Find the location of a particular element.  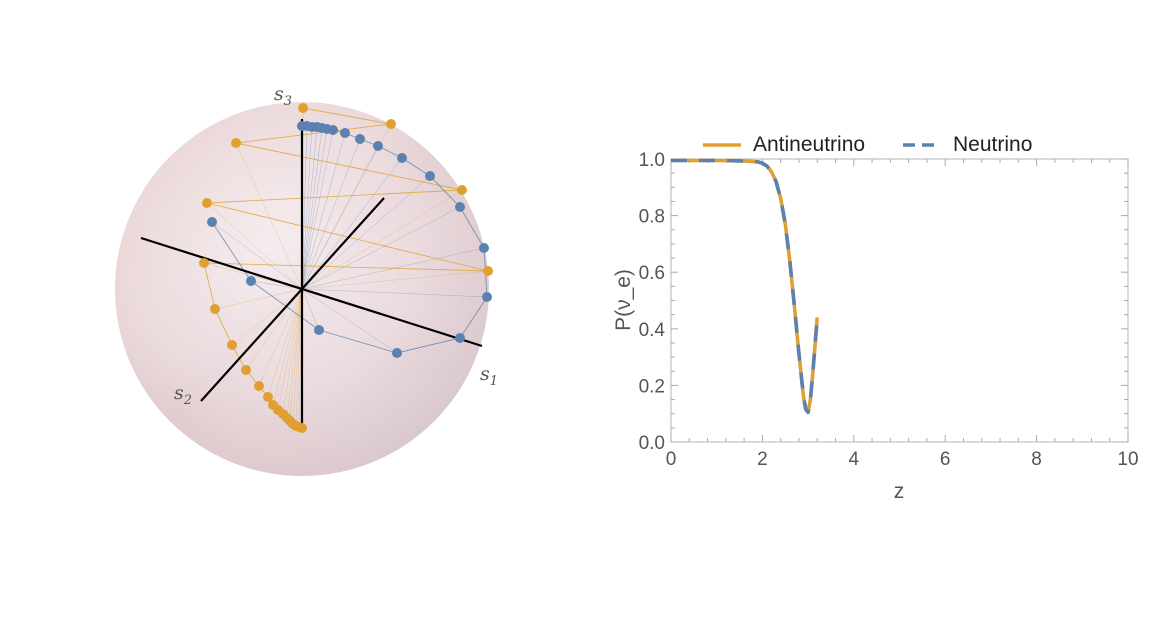

legend-label-antineutrino: Antineutrino is located at coordinates (809, 144).